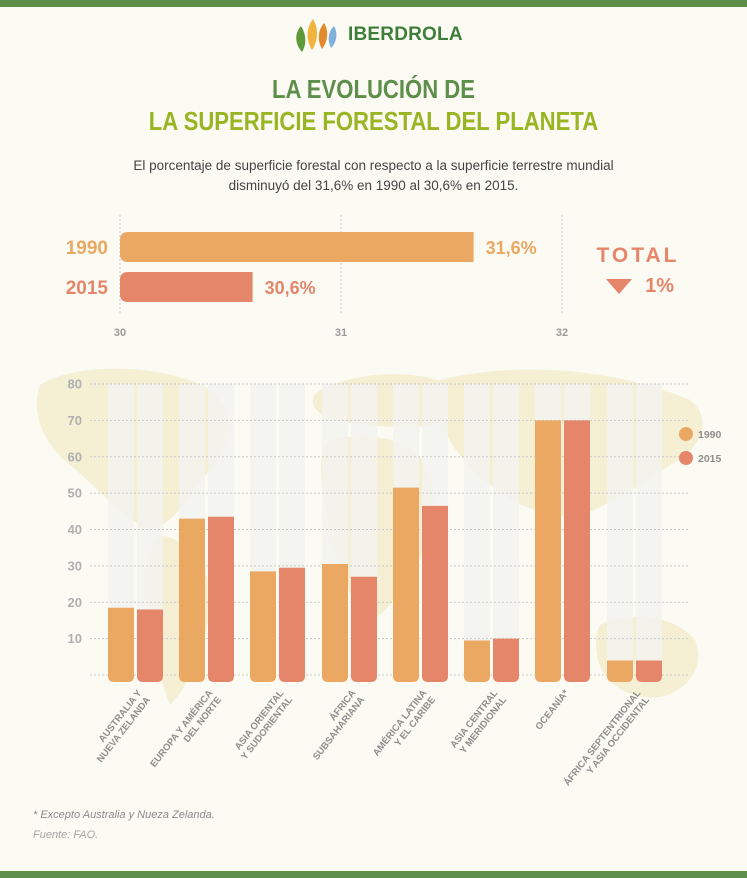 Image resolution: width=747 pixels, height=878 pixels. Describe the element at coordinates (637, 255) in the screenshot. I see `total-label: TOTAL` at that location.